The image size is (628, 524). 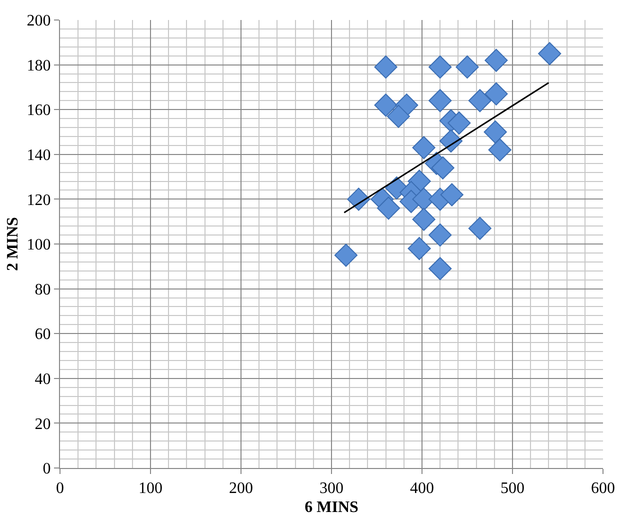 What do you see at coordinates (422, 489) in the screenshot?
I see `x-tick-label: 400` at bounding box center [422, 489].